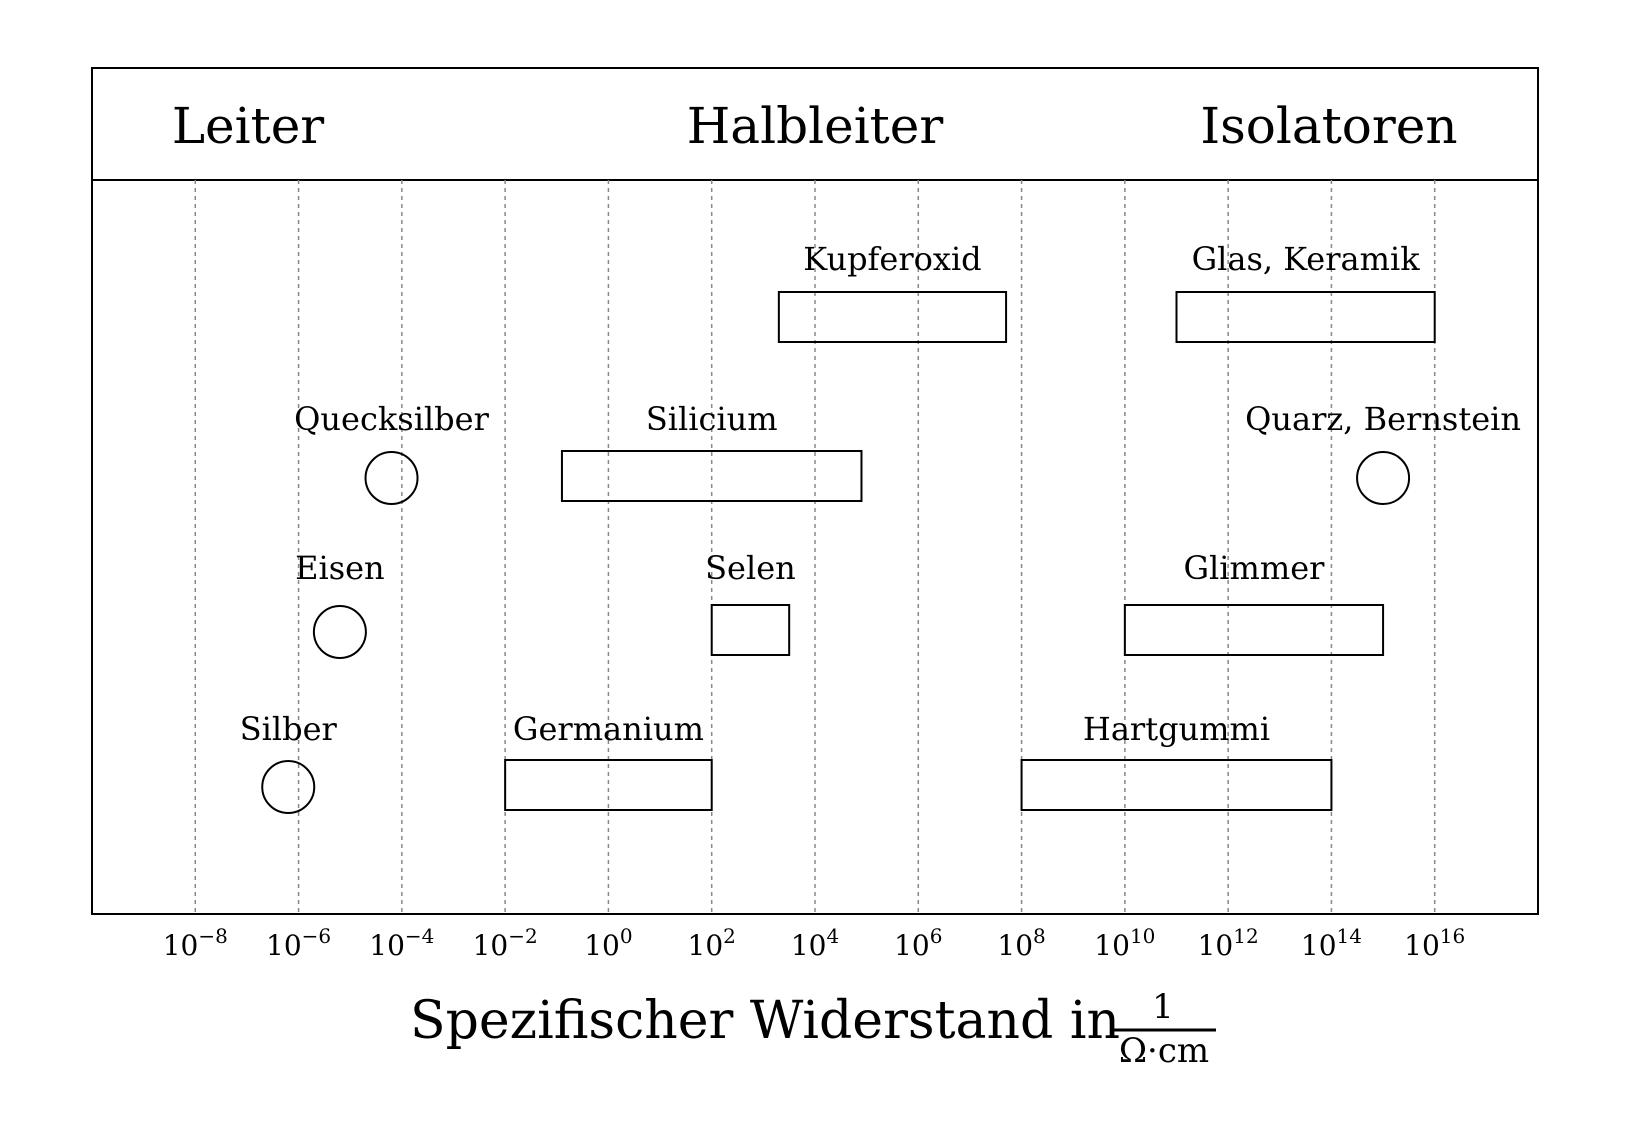  What do you see at coordinates (1434, 943) in the screenshot?
I see `tick-label: 10¹⁶` at bounding box center [1434, 943].